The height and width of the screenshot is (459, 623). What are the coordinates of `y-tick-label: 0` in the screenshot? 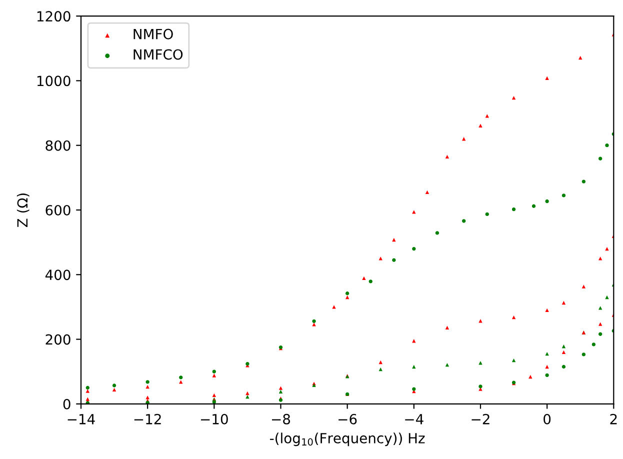 It's located at (66, 404).